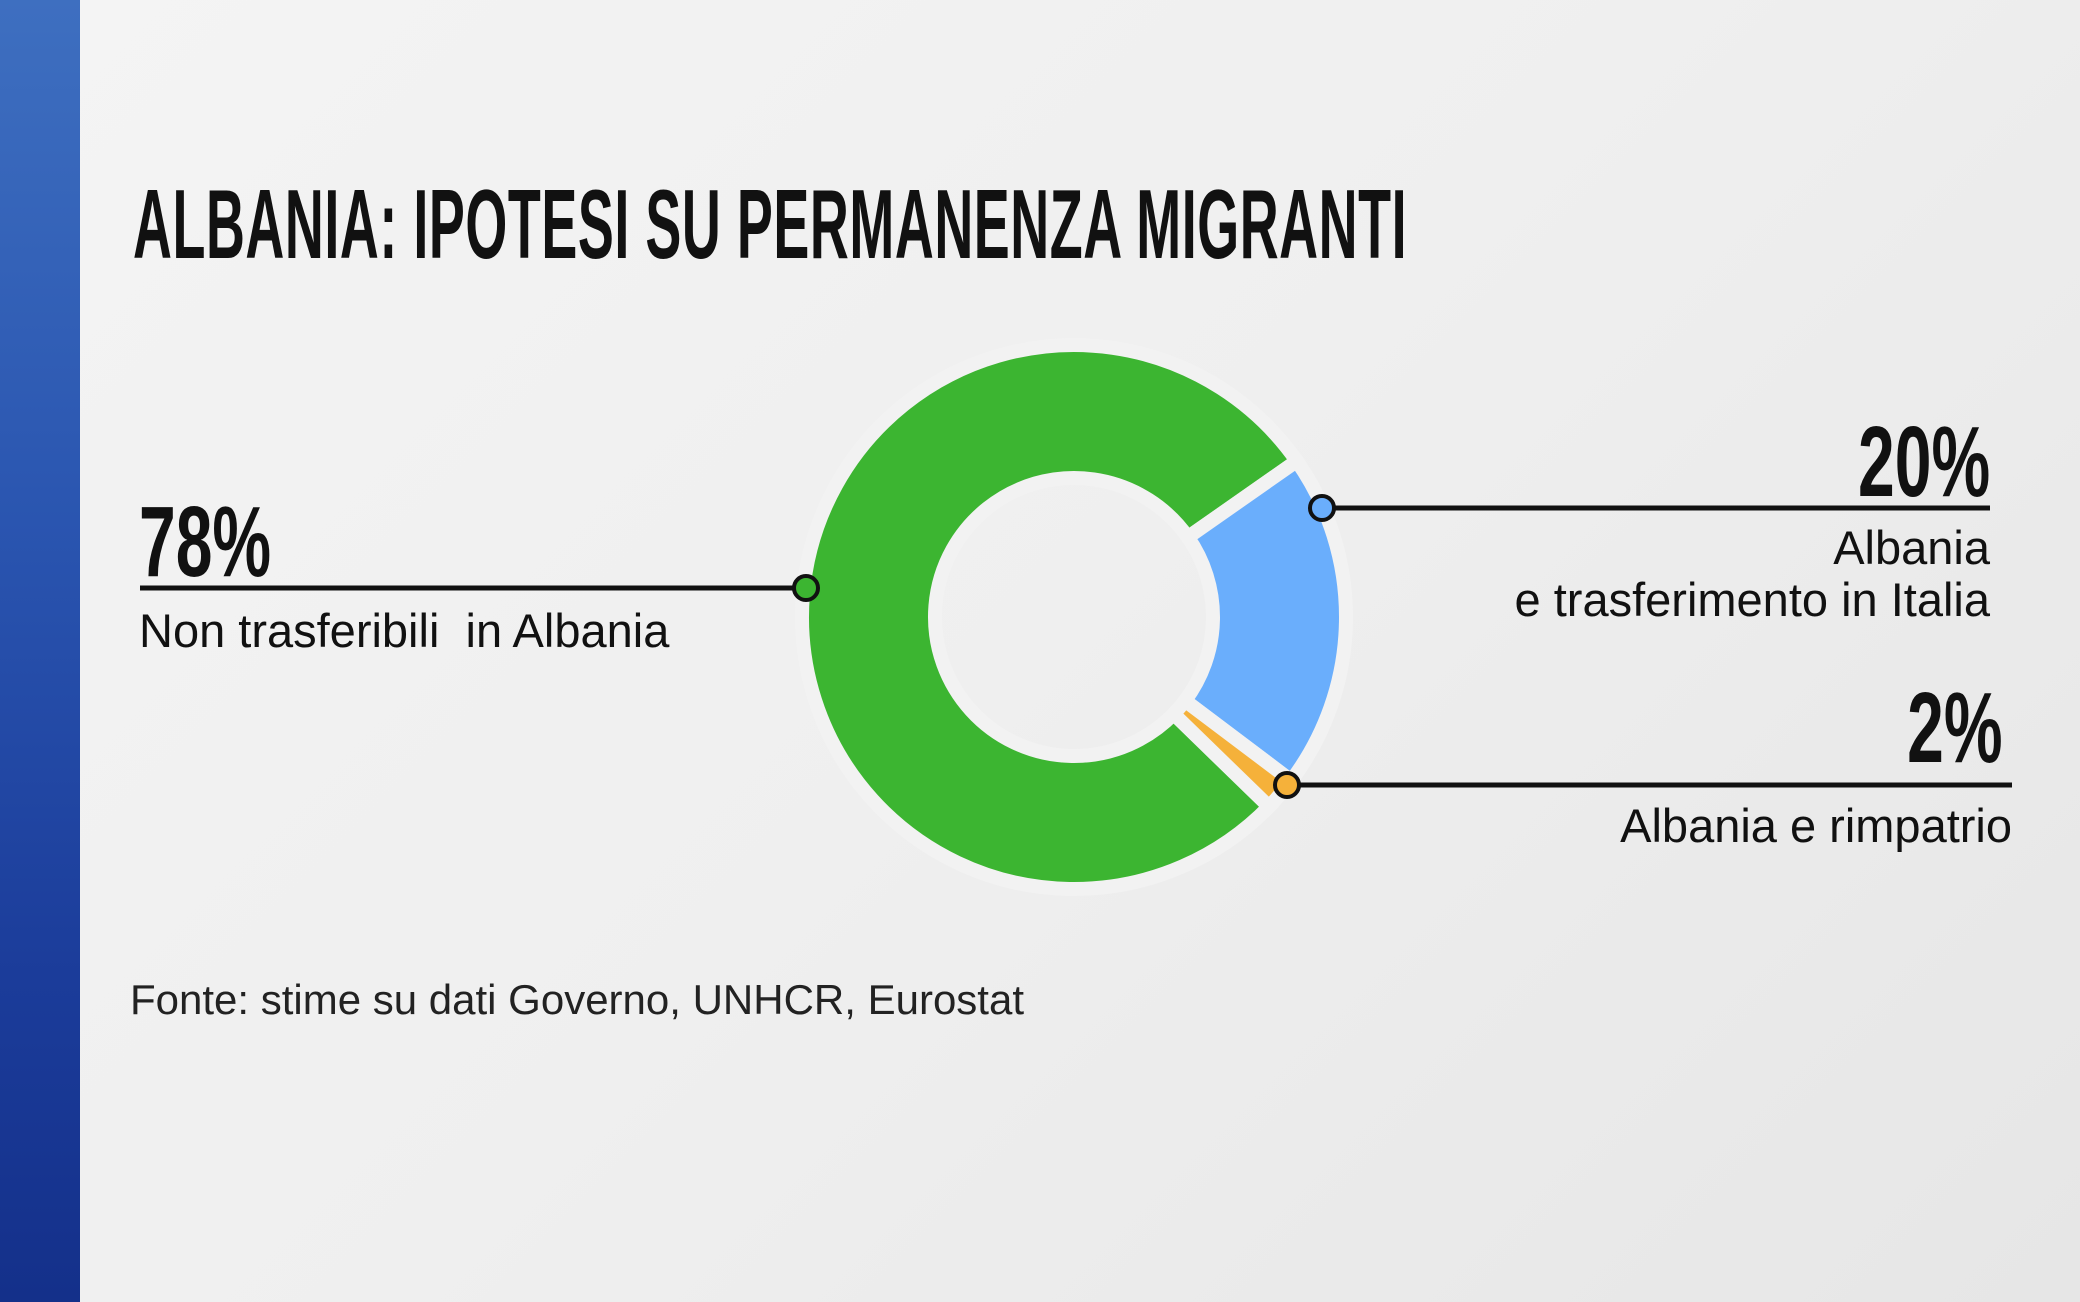  I want to click on chart-title: ALBANIA: IPOTESI SU PERMANENZA MIGRANTI, so click(770, 224).